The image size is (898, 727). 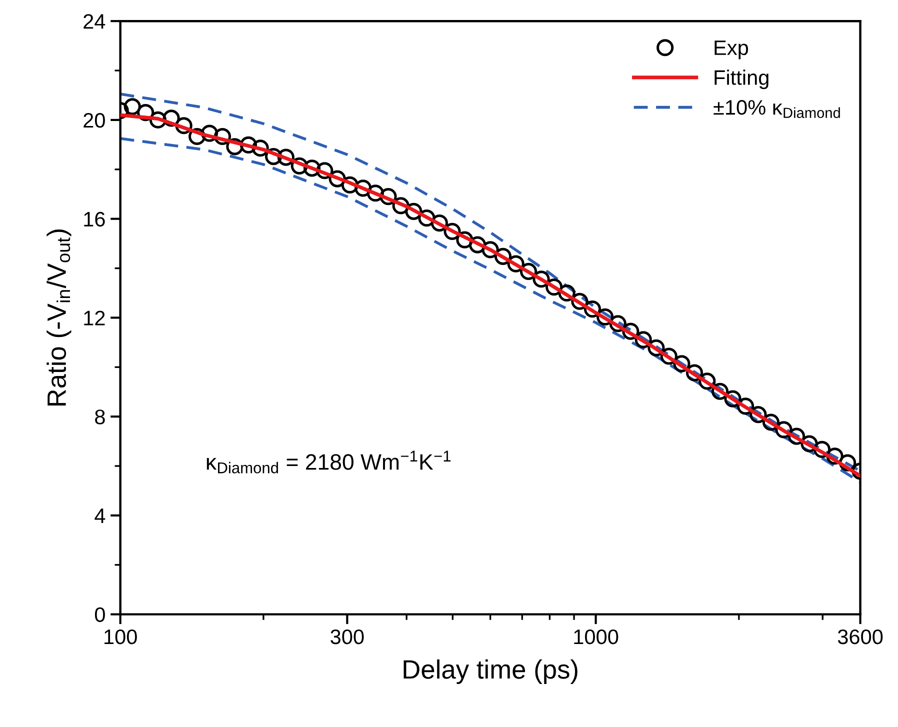 I want to click on y-tick-label: 16, so click(x=94, y=219).